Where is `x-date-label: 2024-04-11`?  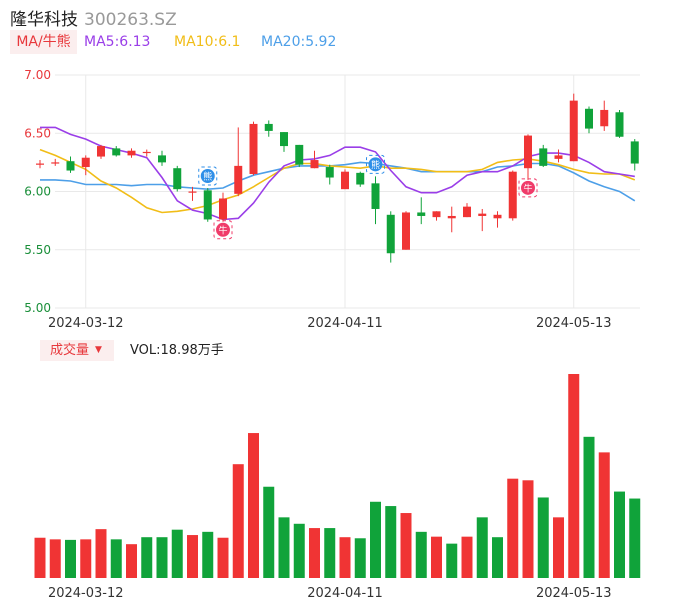
x-date-label: 2024-04-11 is located at coordinates (345, 323).